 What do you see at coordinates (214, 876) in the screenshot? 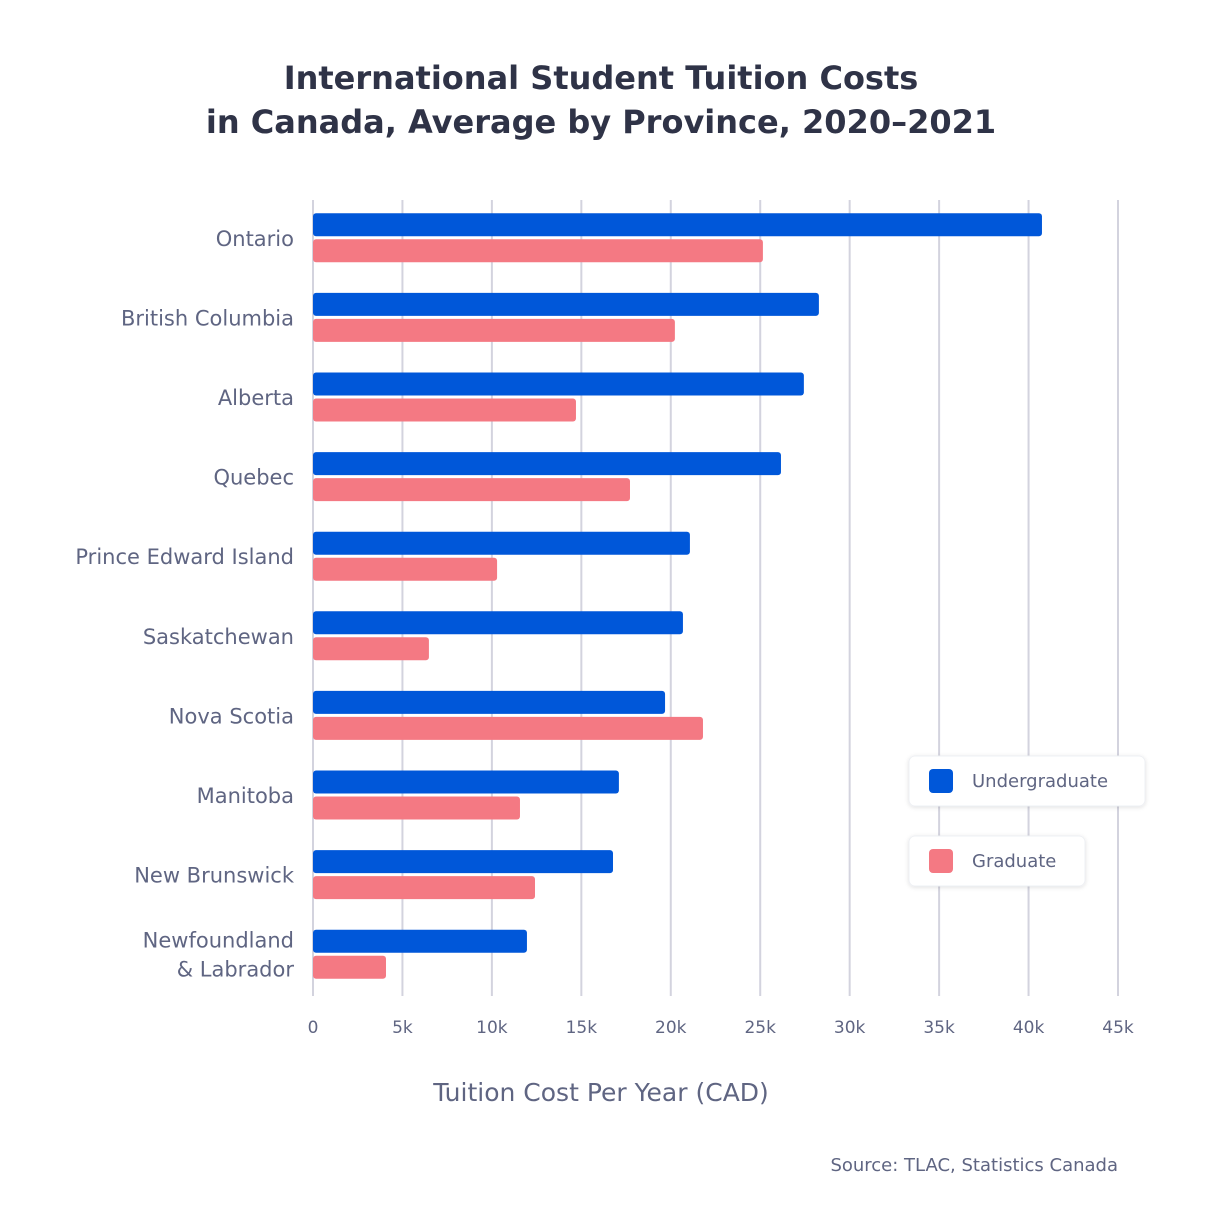
I see `y-tick-label: New Brunswick` at bounding box center [214, 876].